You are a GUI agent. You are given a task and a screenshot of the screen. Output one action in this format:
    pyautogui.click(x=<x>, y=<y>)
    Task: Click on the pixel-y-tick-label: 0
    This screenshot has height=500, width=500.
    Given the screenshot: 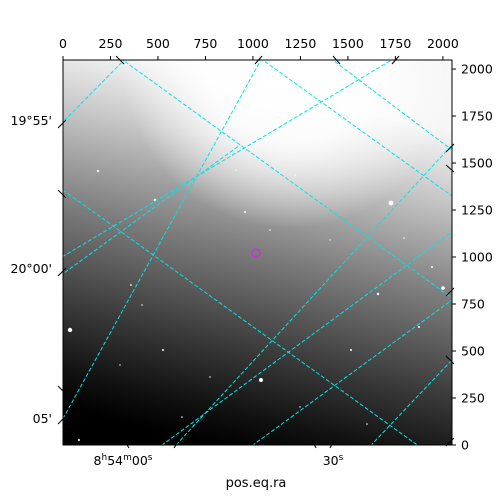 What is the action you would take?
    pyautogui.click(x=465, y=445)
    